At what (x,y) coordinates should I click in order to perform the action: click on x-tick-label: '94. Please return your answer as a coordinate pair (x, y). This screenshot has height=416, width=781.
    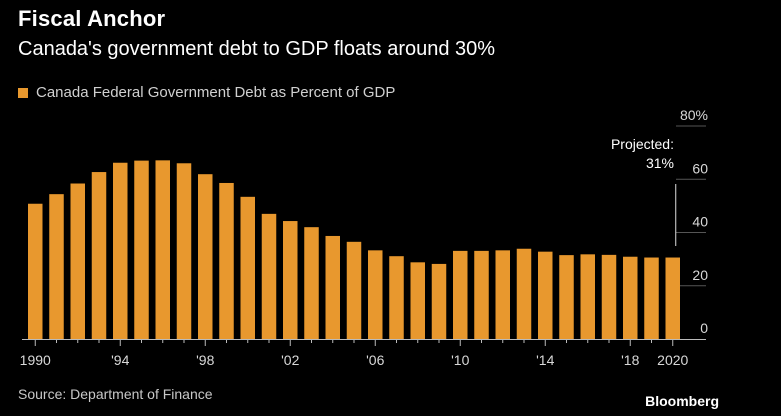
    Looking at the image, I should click on (120, 360).